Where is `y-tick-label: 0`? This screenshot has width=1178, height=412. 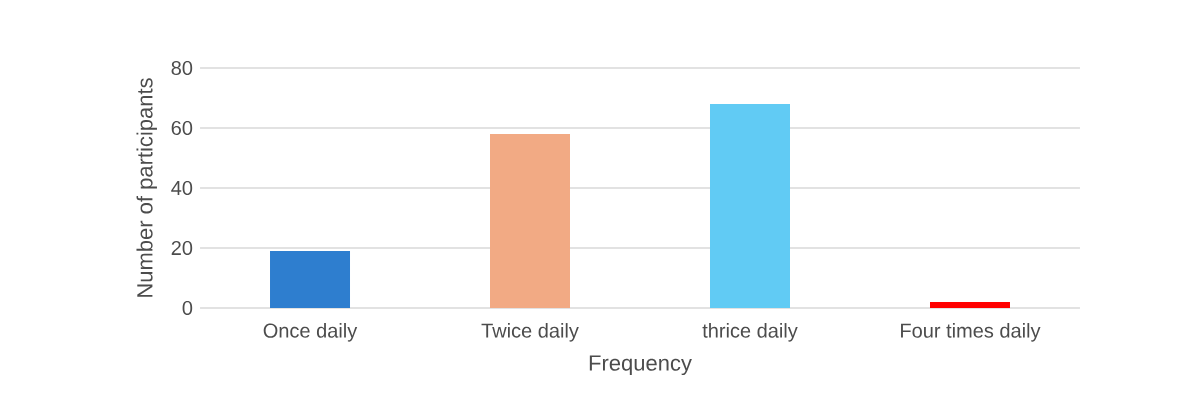
y-tick-label: 0 is located at coordinates (187, 308).